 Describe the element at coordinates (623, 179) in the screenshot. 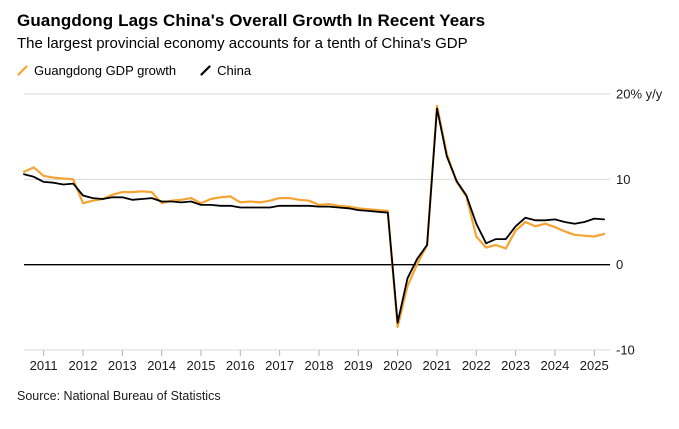

I see `y-tick-label: 10` at that location.